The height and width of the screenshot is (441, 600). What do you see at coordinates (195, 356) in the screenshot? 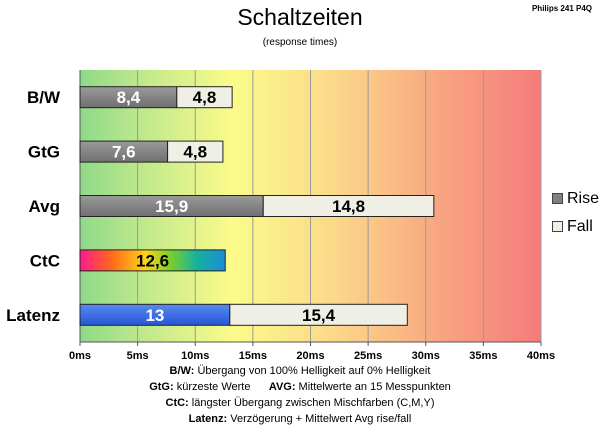
I see `x-tick-label: 10ms` at bounding box center [195, 356].